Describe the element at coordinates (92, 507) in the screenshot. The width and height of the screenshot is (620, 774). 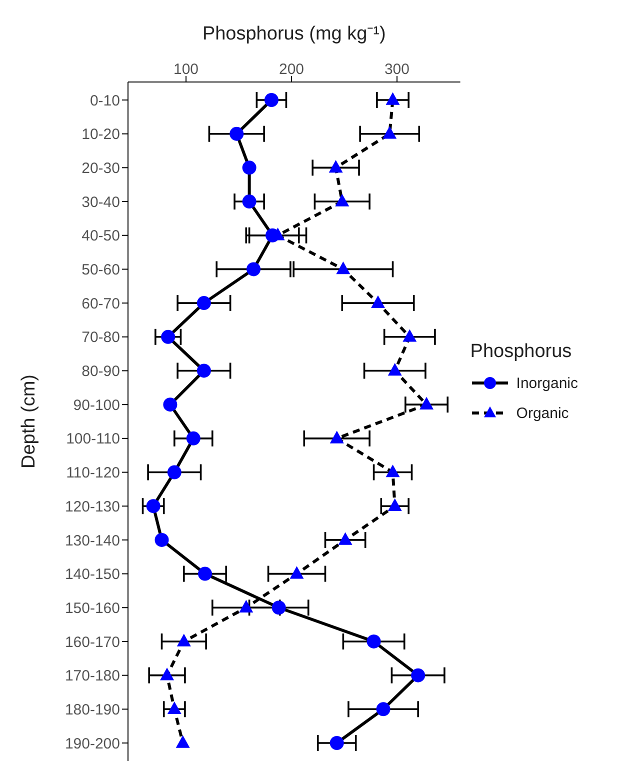
I see `y-tick-label: 120-130` at that location.